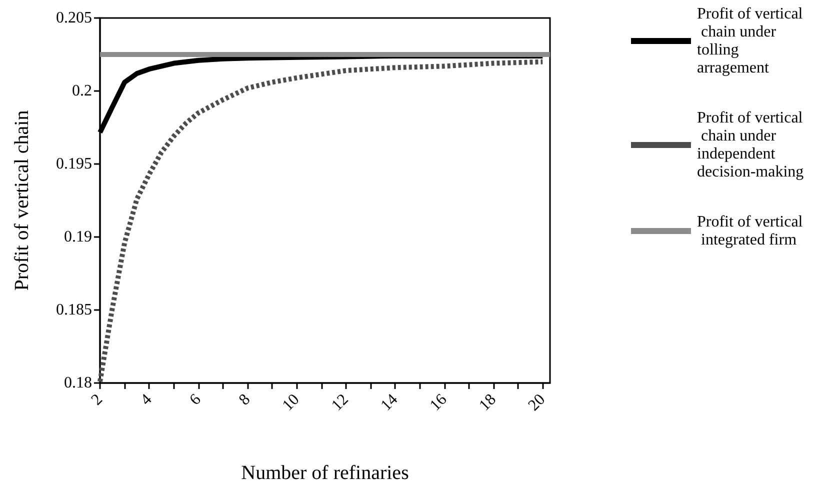 The width and height of the screenshot is (815, 493). What do you see at coordinates (750, 145) in the screenshot?
I see `legend-label: Profit of vertical chain under independent decision-making` at bounding box center [750, 145].